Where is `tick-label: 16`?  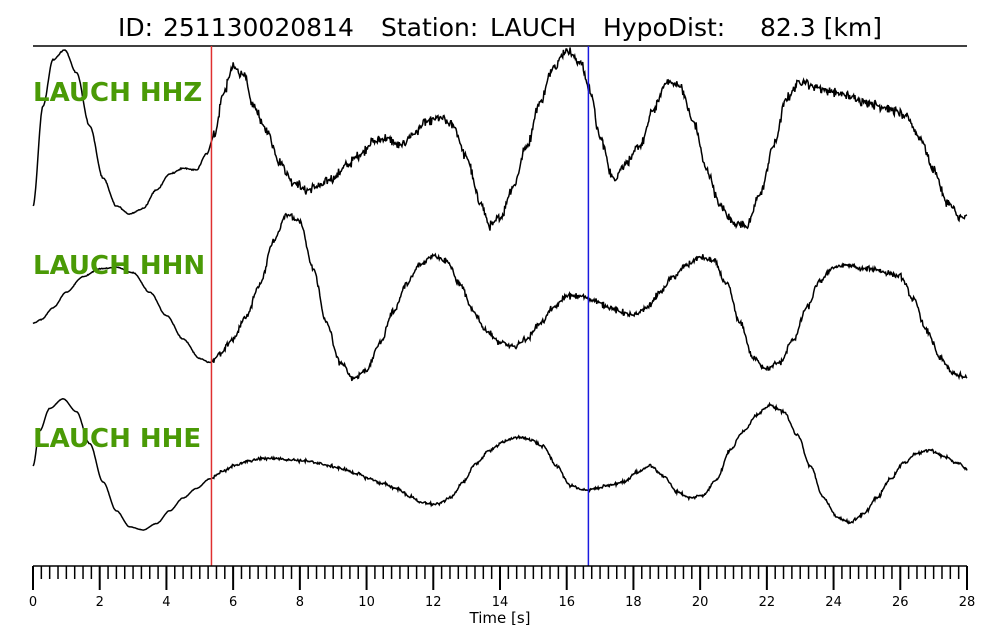 tick-label: 16 is located at coordinates (566, 602).